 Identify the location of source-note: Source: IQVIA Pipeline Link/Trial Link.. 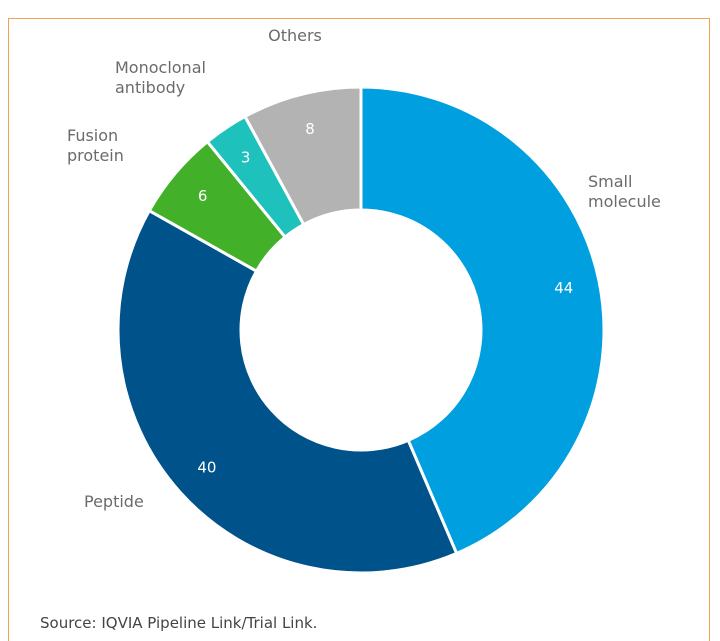
(179, 623).